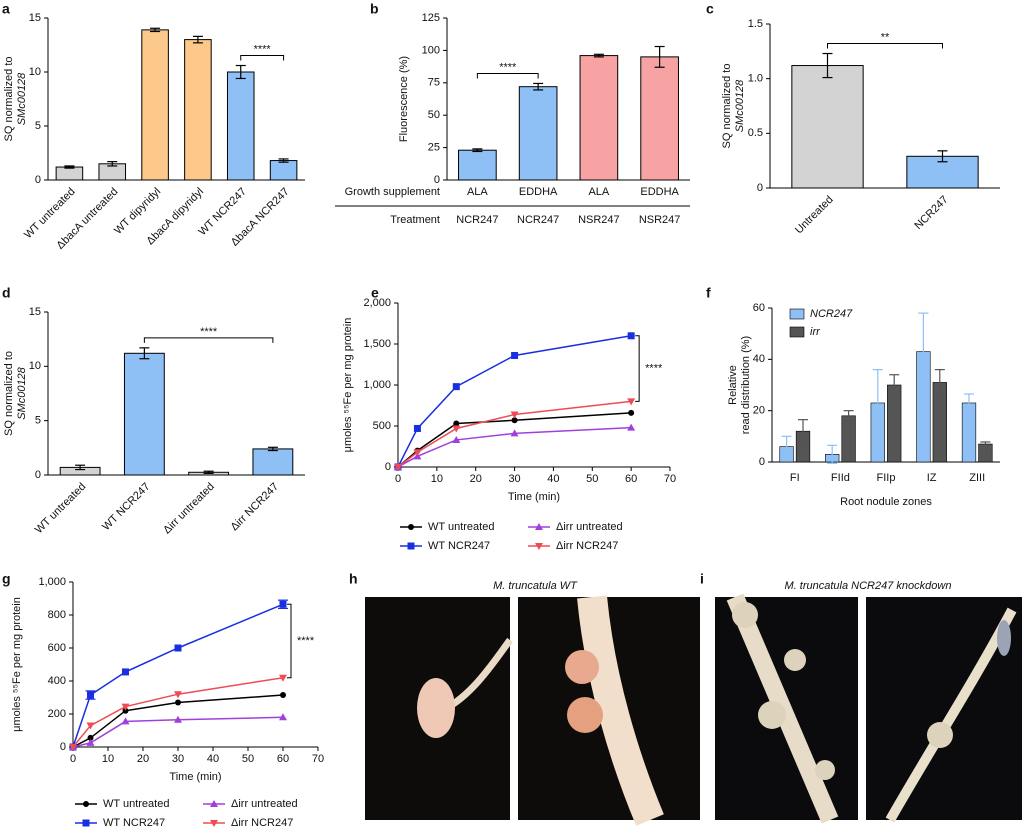  I want to click on y-tick-label: 1.5, so click(755, 24).